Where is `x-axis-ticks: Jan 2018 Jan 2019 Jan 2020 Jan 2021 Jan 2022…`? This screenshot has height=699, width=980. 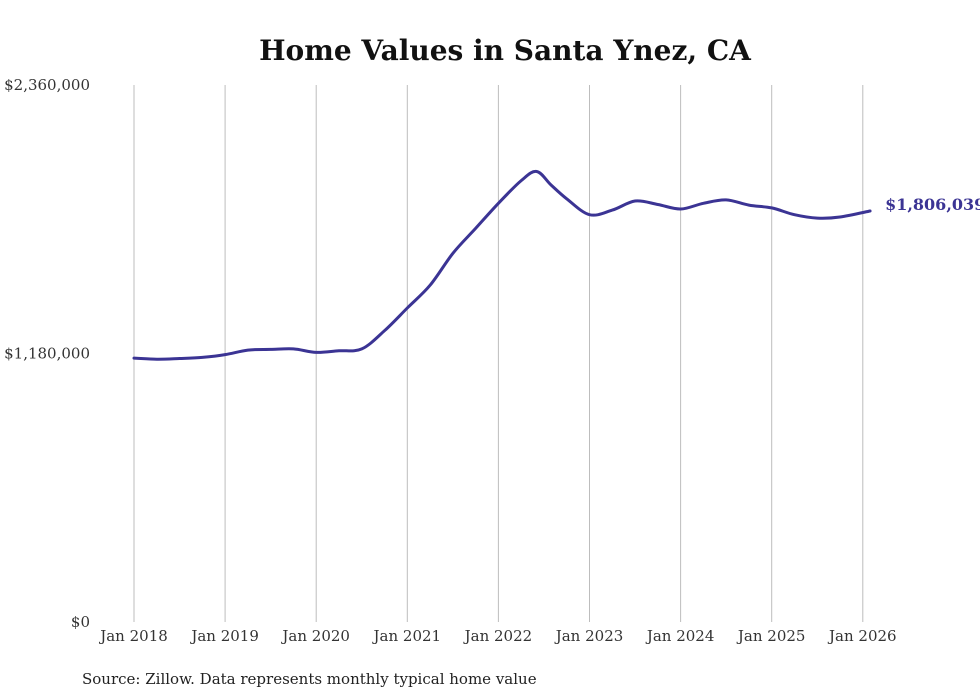 x-axis-ticks: Jan 2018 Jan 2019 Jan 2020 Jan 2021 Jan 2022… is located at coordinates (497, 636).